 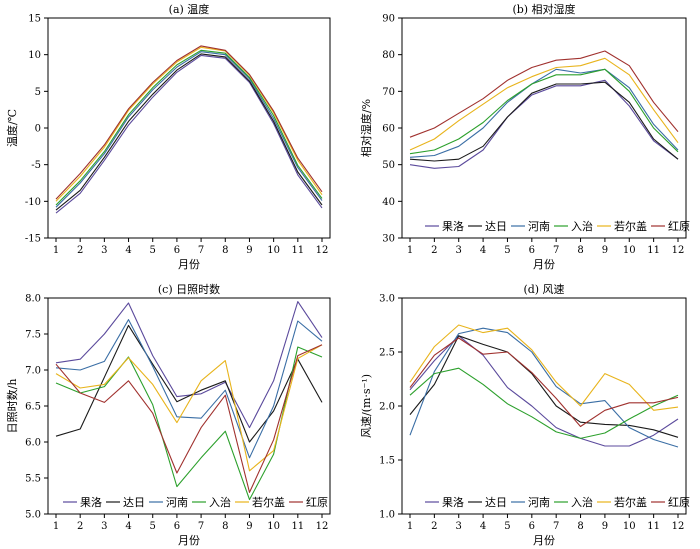 I want to click on y-tick-label: 3.0, so click(x=387, y=299).